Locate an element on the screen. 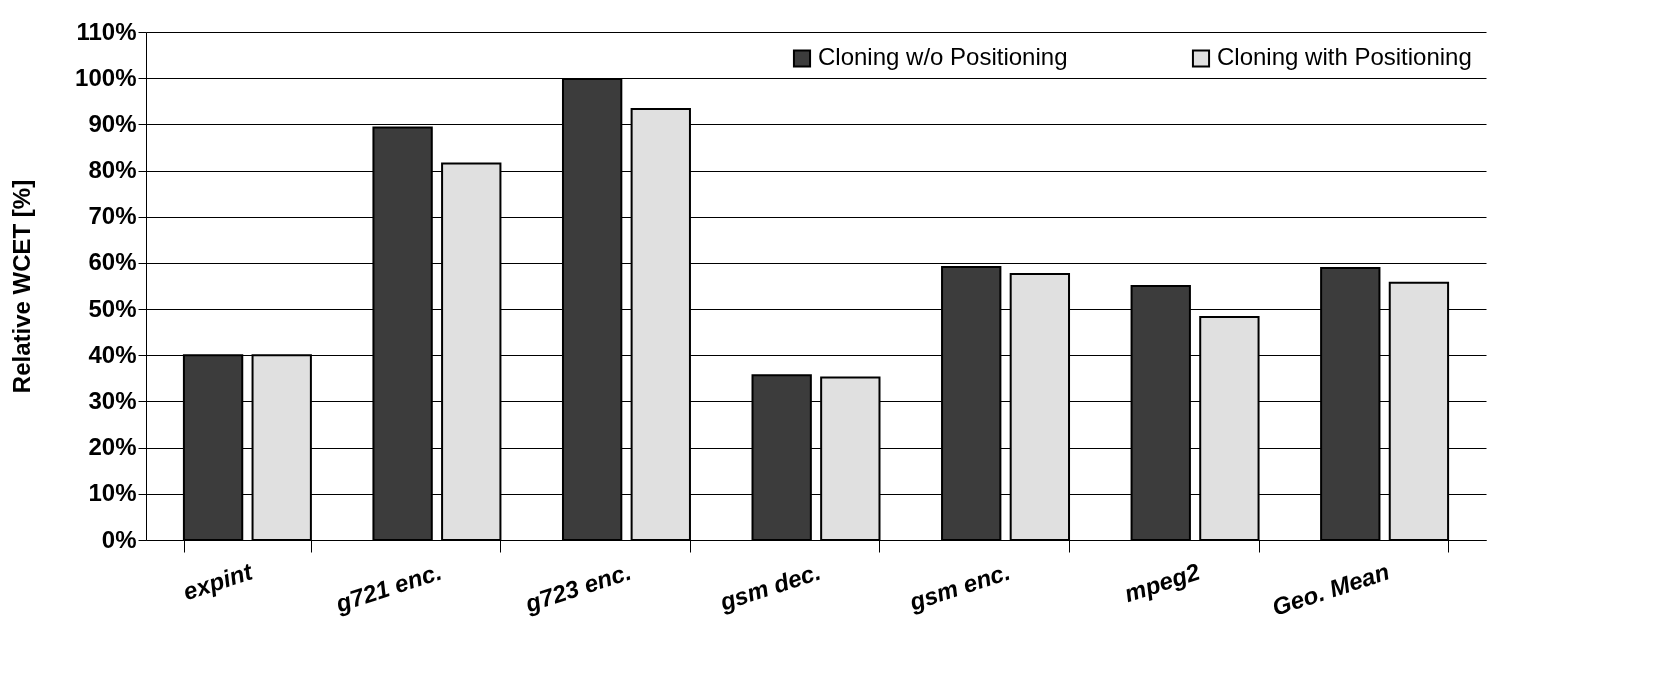 The image size is (1660, 677). legend-label: Cloning w/o Positioning is located at coordinates (943, 57).